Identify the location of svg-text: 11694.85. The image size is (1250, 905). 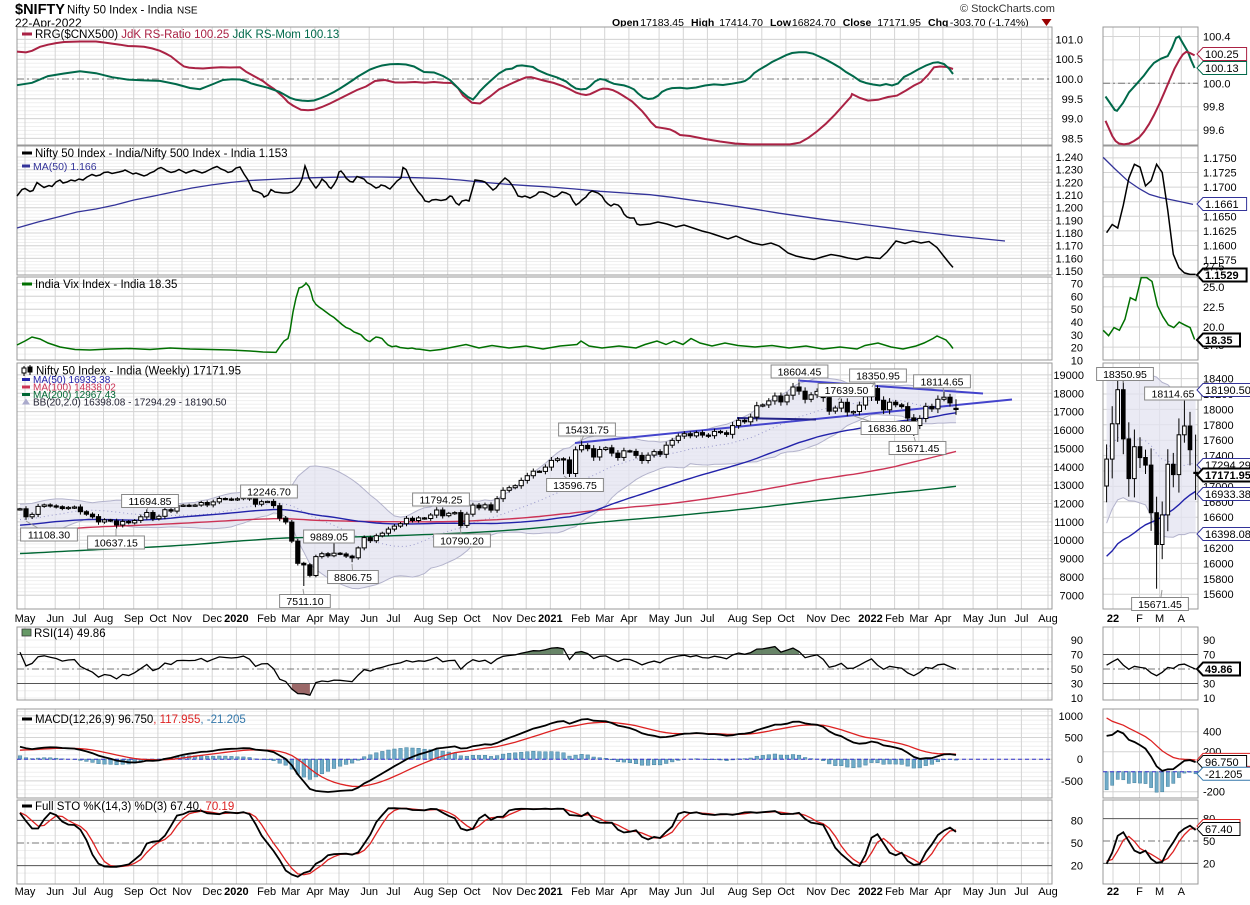
(149, 502).